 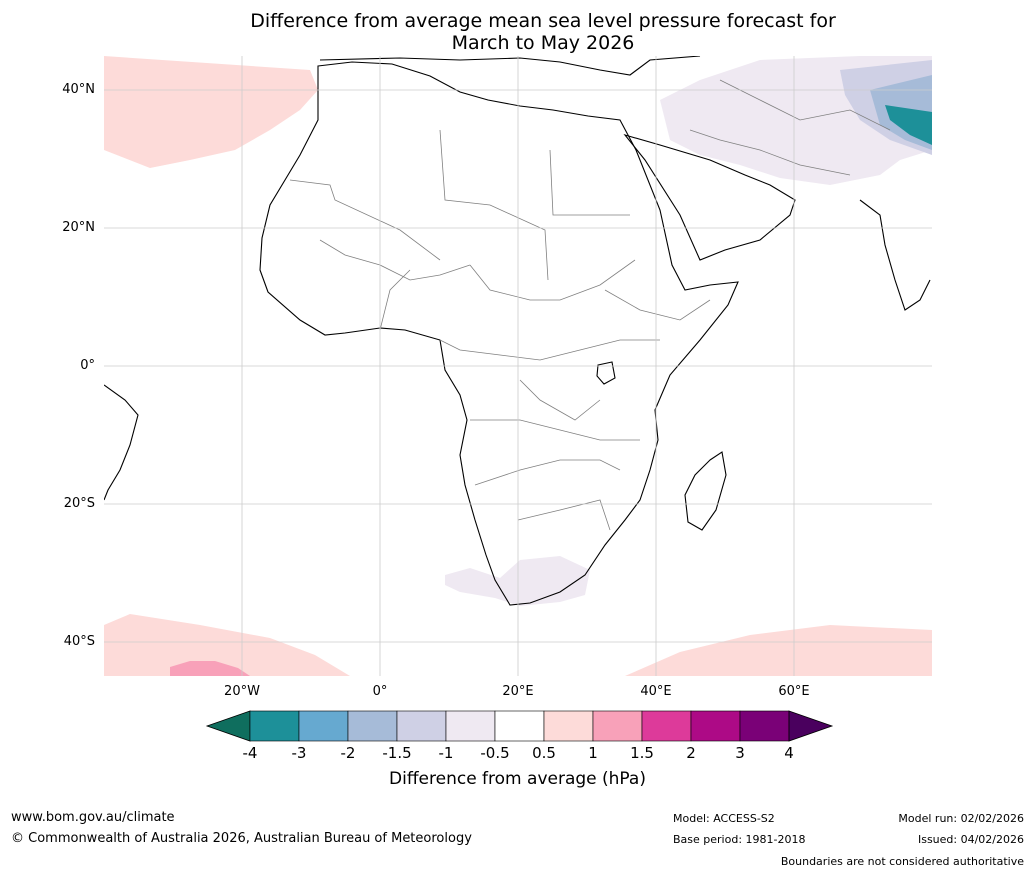 I want to click on footer-website: www.bom.gov.au/climate, so click(x=93, y=817).